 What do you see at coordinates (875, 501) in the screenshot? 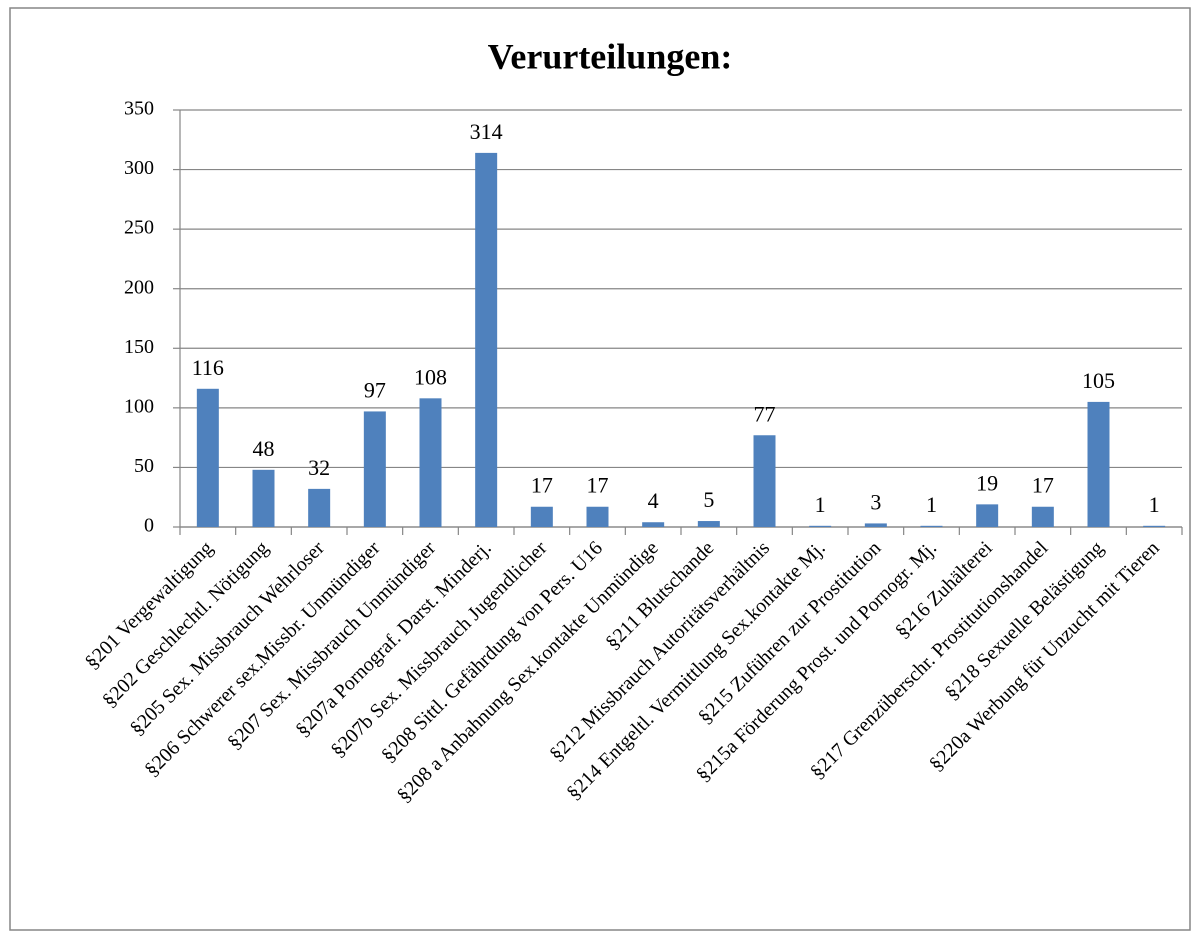
I see `data-label: 3` at bounding box center [875, 501].